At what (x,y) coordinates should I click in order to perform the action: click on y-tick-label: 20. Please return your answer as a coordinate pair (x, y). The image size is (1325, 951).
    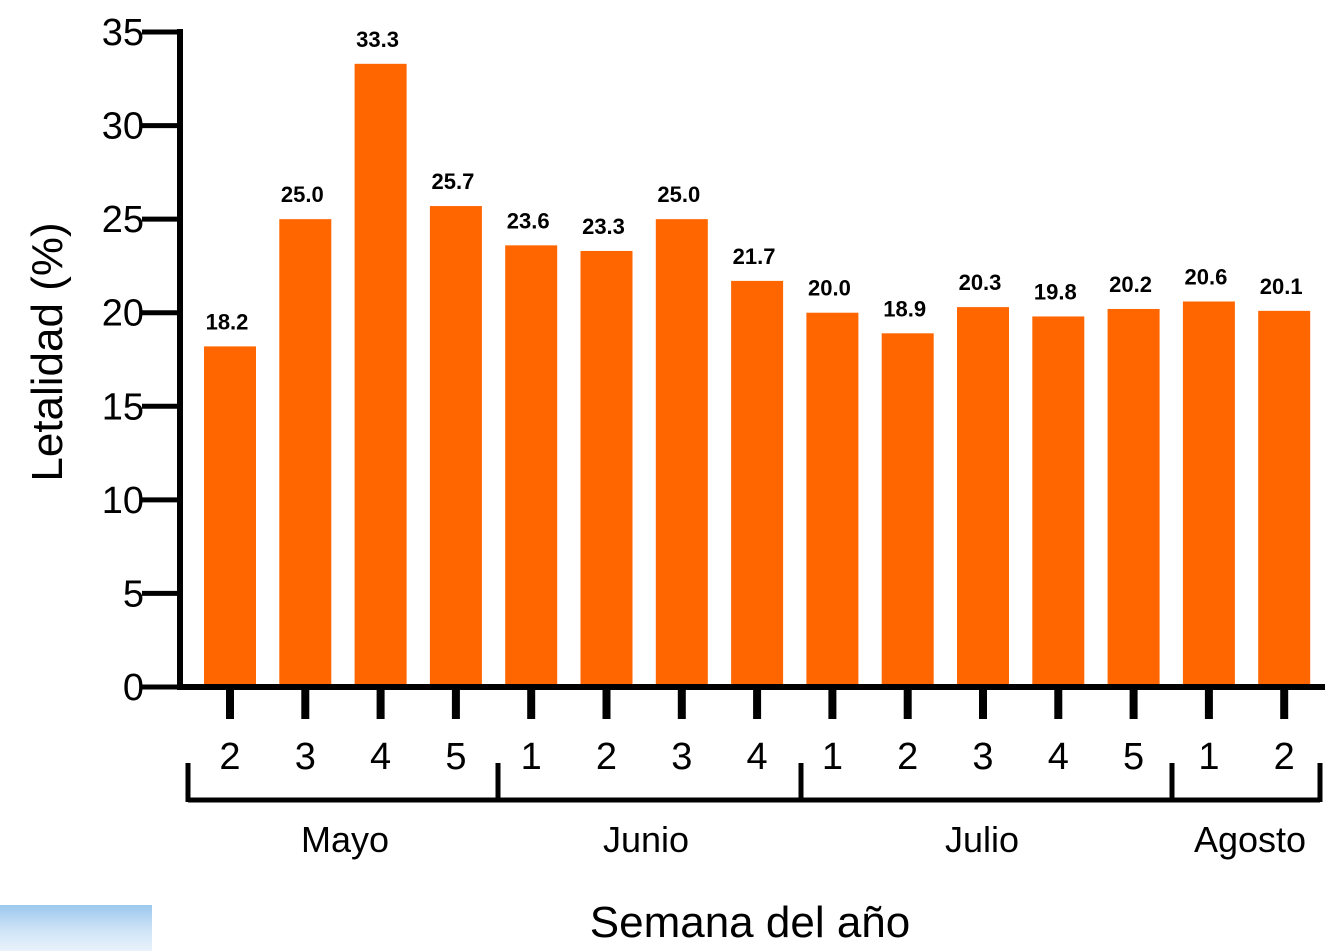
    Looking at the image, I should click on (123, 314).